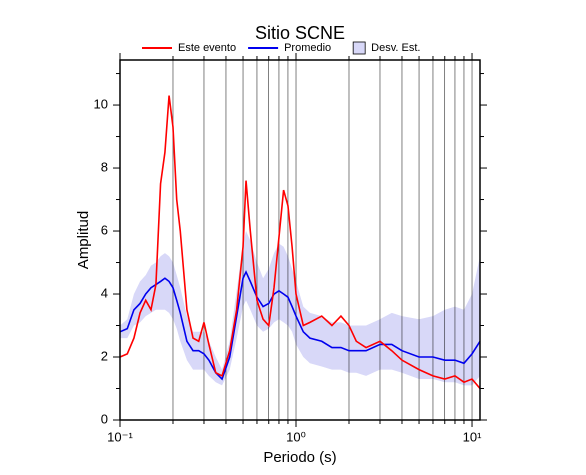 The image size is (586, 475). I want to click on x-tick-label: 10⁻¹, so click(120, 436).